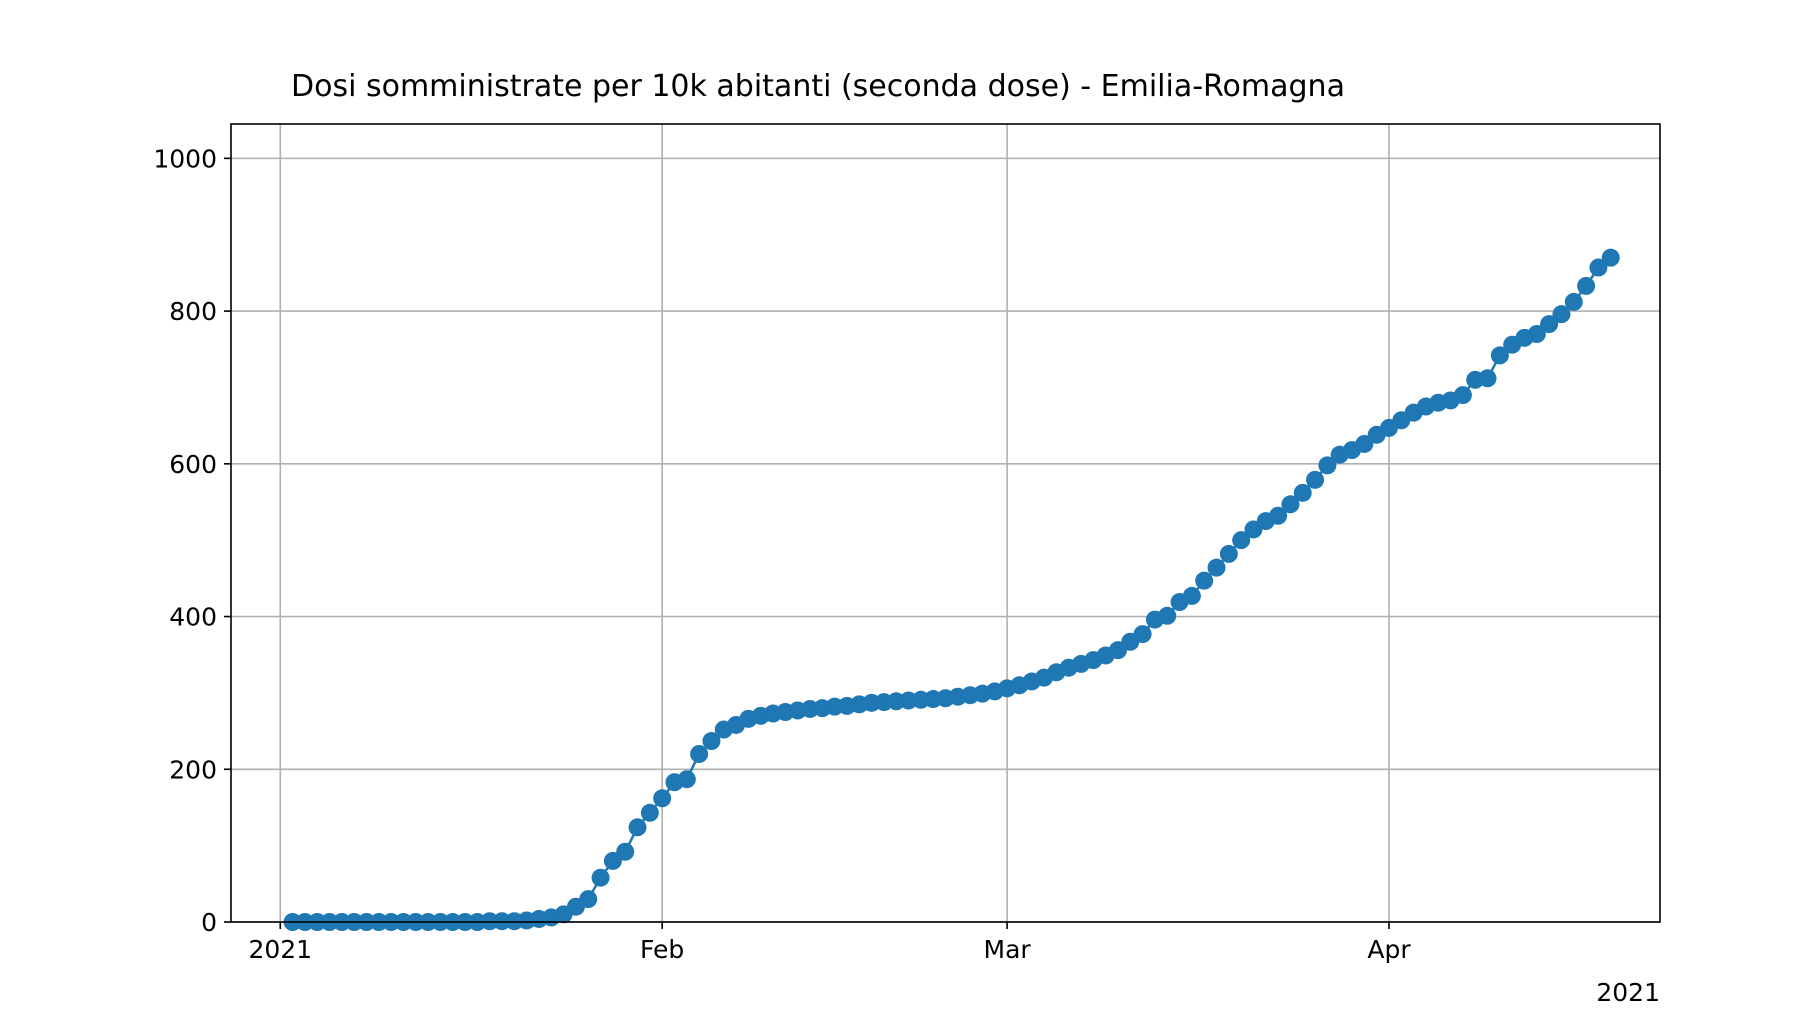 The width and height of the screenshot is (1820, 1028). Describe the element at coordinates (209, 922) in the screenshot. I see `y-tick-label: 0` at that location.